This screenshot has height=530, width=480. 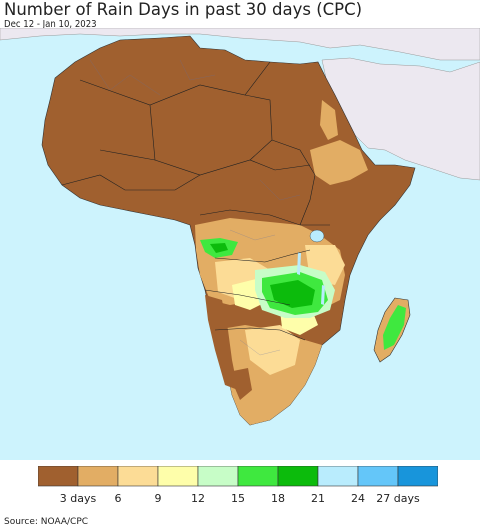 I want to click on lake-tanganyika, so click(x=299, y=263).